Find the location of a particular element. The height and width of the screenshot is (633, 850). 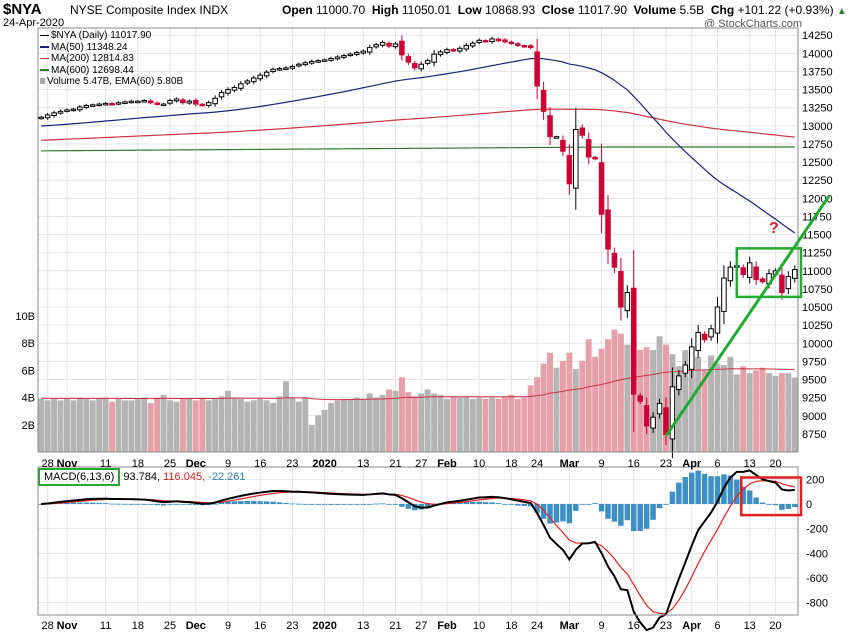

high-value: 11050.01 is located at coordinates (426, 10).